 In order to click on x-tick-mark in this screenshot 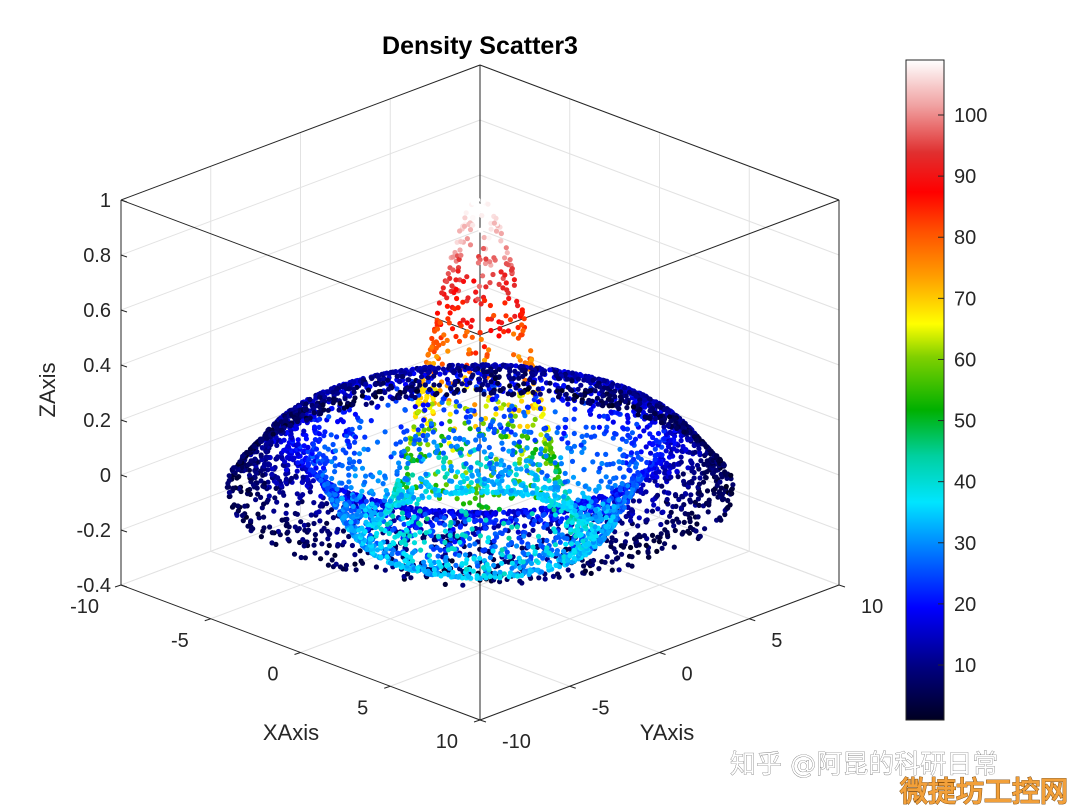, I will do `click(207, 620)`.